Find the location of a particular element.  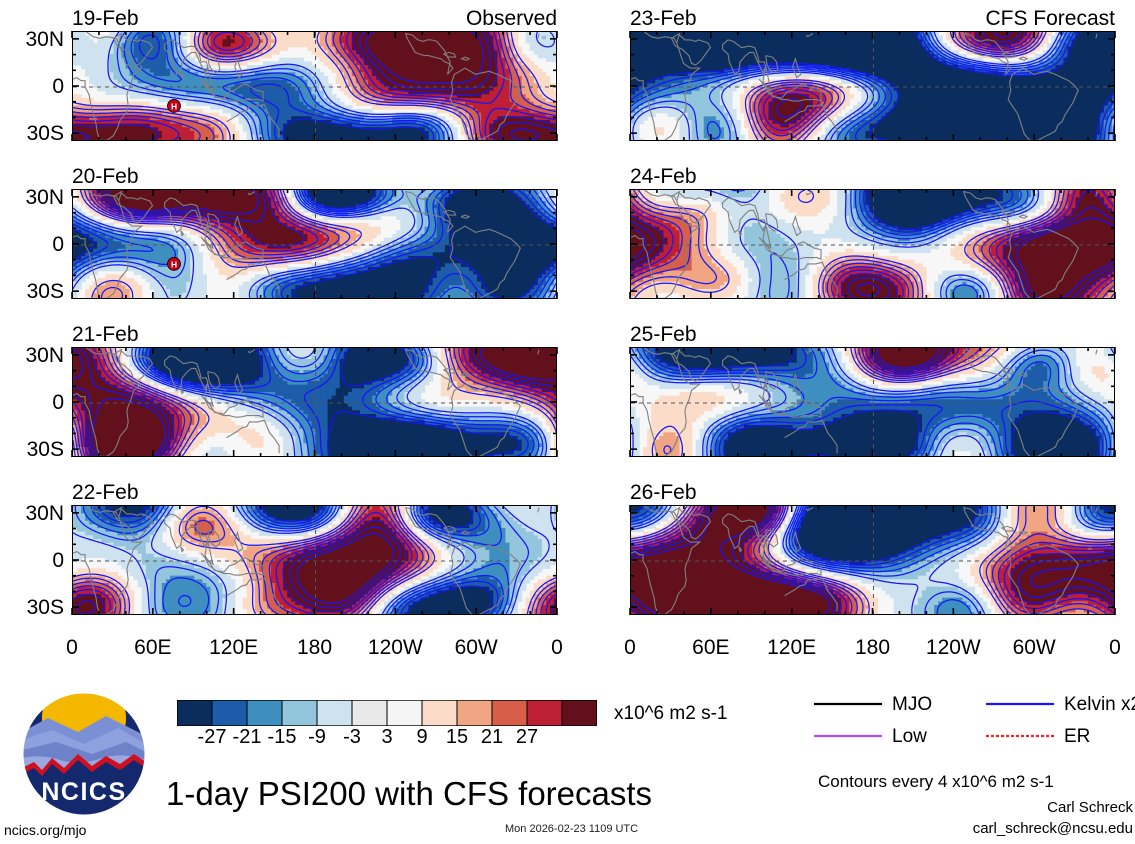

legend-label-kelvin: Kelvin x2 is located at coordinates (1099, 705).